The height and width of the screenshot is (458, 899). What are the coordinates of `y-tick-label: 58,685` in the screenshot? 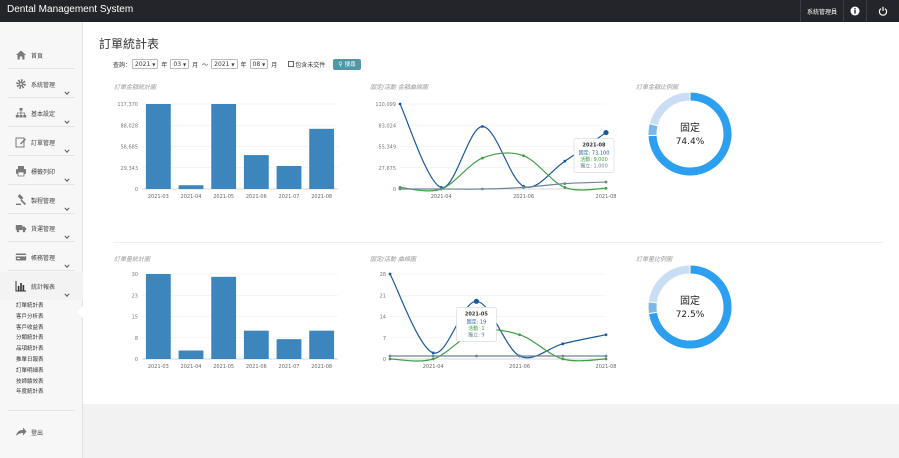 It's located at (130, 148).